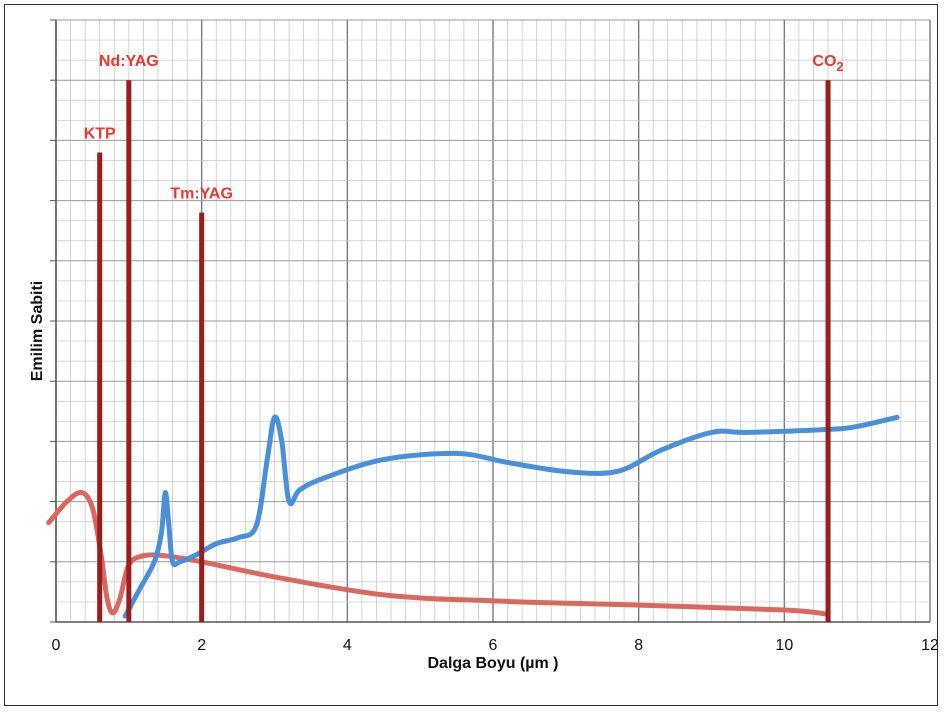 This screenshot has height=712, width=944. Describe the element at coordinates (129, 61) in the screenshot. I see `laser-label-nd-yag: Nd:YAG` at that location.